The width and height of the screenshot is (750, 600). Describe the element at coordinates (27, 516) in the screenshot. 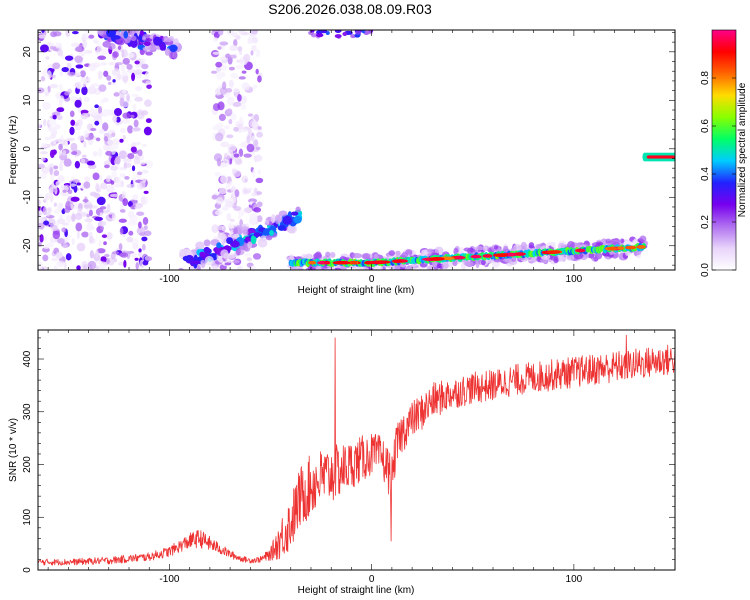

I see `y-tick-label: 100` at that location.